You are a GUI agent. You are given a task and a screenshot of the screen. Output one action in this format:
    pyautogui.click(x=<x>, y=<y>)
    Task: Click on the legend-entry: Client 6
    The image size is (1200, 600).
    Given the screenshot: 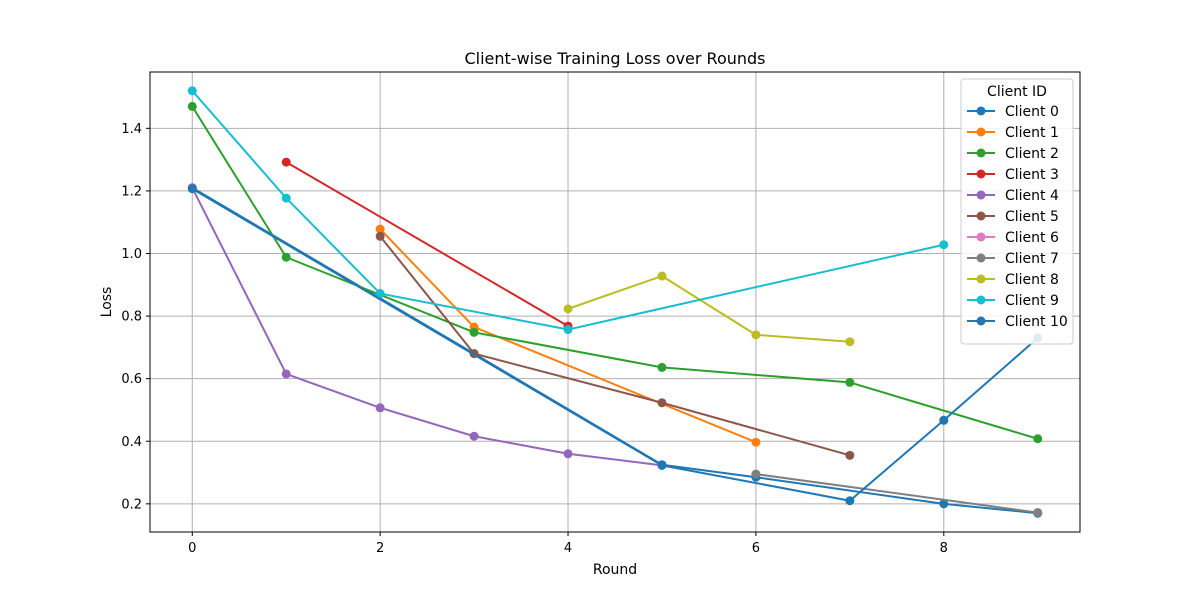 What is the action you would take?
    pyautogui.click(x=1013, y=238)
    